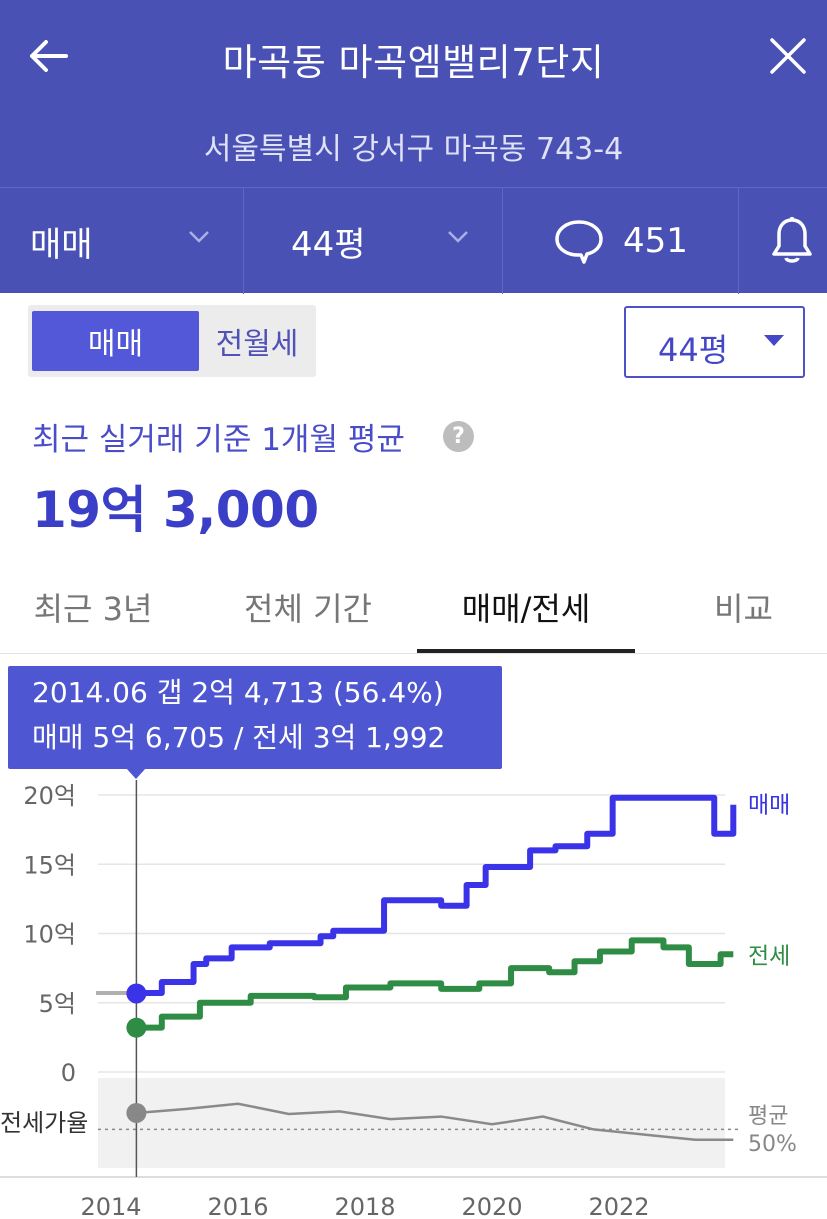 Image resolution: width=827 pixels, height=1219 pixels. Describe the element at coordinates (774, 340) in the screenshot. I see `caret-down-icon` at that location.